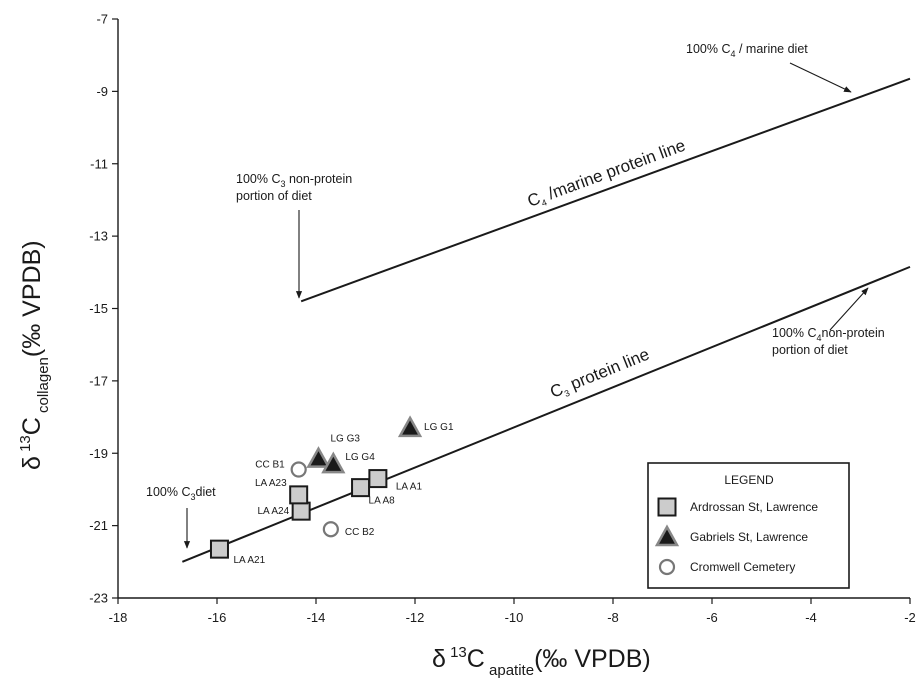  I want to click on y-tick-label: -13, so click(98, 236).